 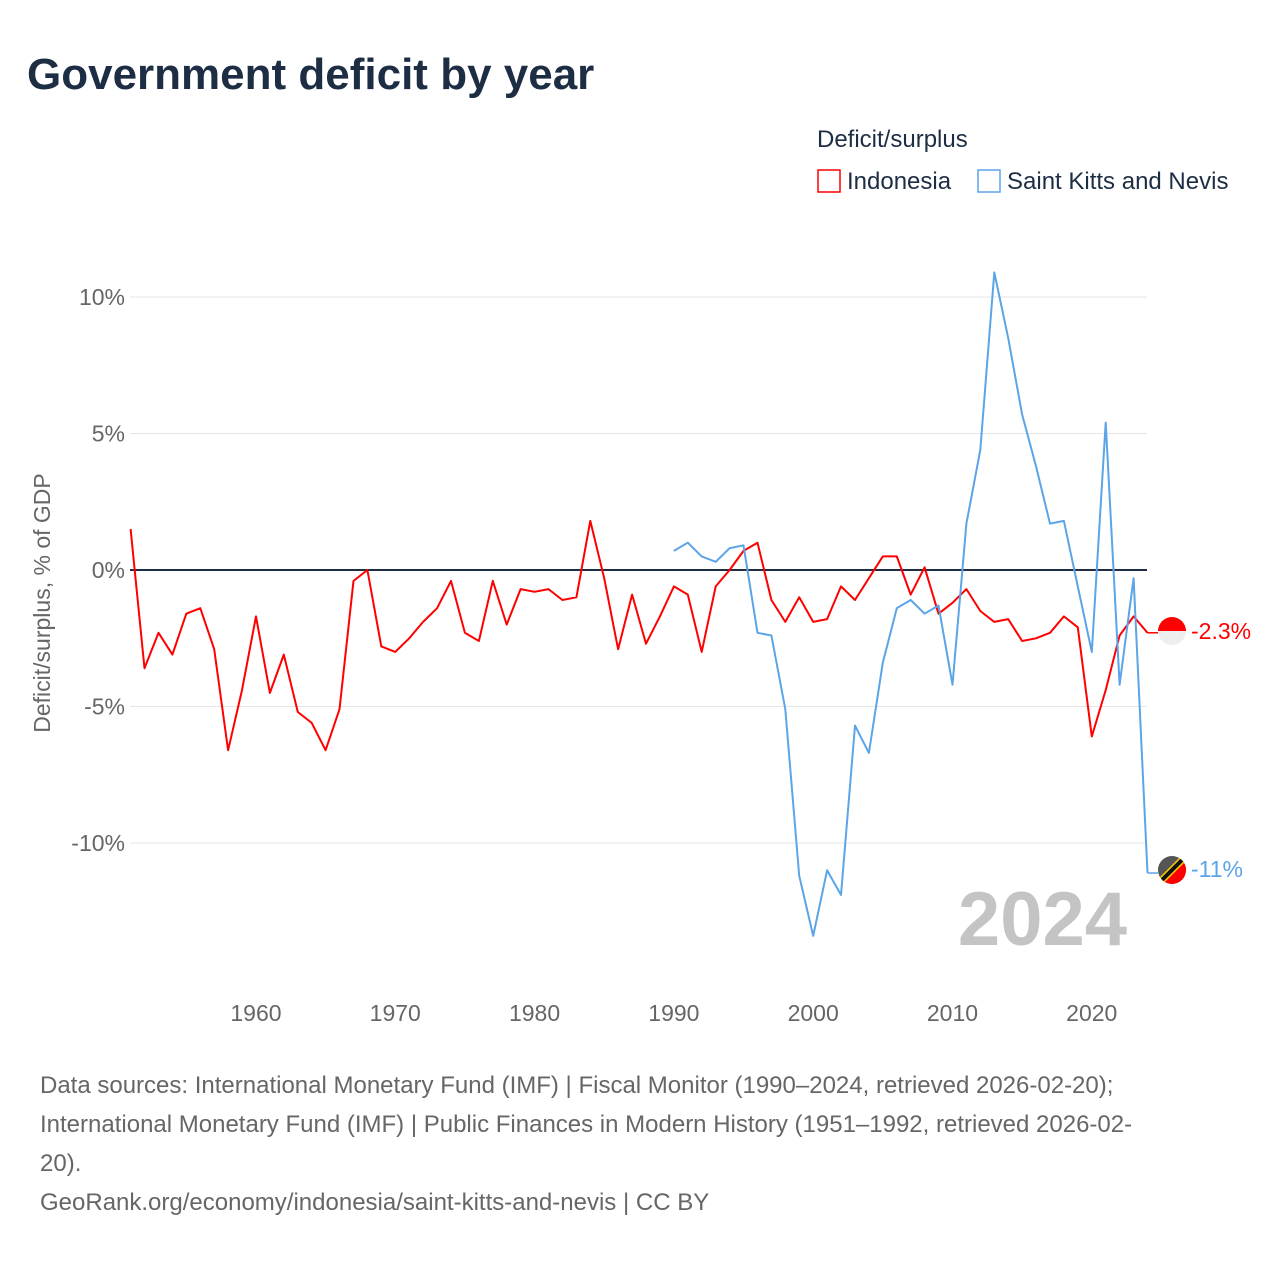 I want to click on y-tick-label: 5%, so click(x=108, y=434).